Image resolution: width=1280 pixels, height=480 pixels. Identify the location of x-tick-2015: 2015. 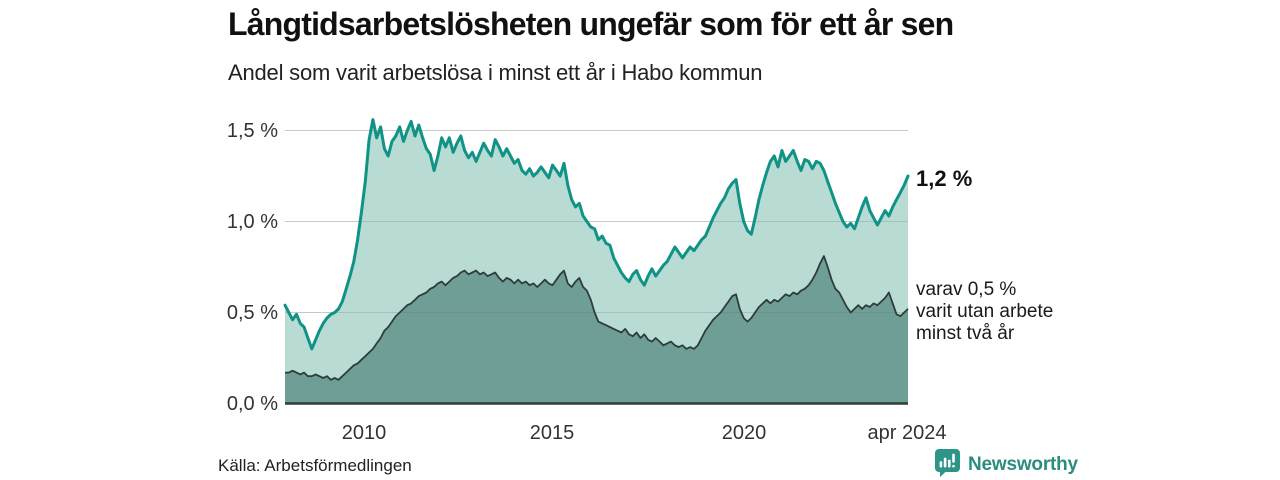
(552, 433).